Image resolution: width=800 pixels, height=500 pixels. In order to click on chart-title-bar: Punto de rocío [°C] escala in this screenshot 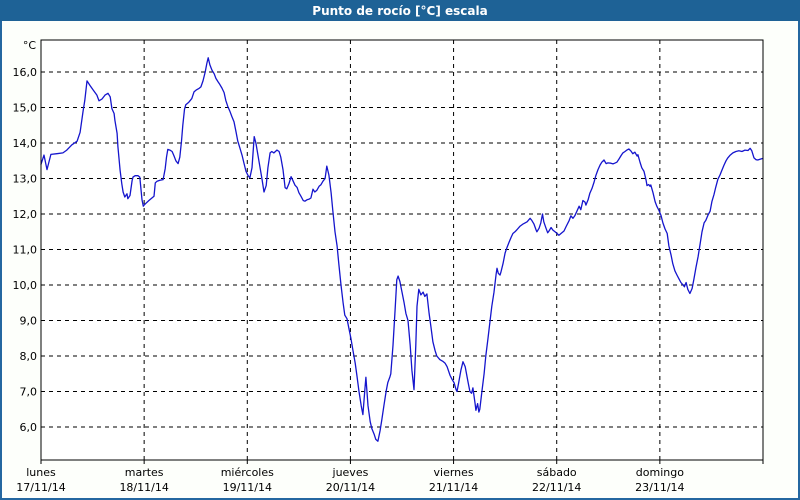, I will do `click(400, 10)`.